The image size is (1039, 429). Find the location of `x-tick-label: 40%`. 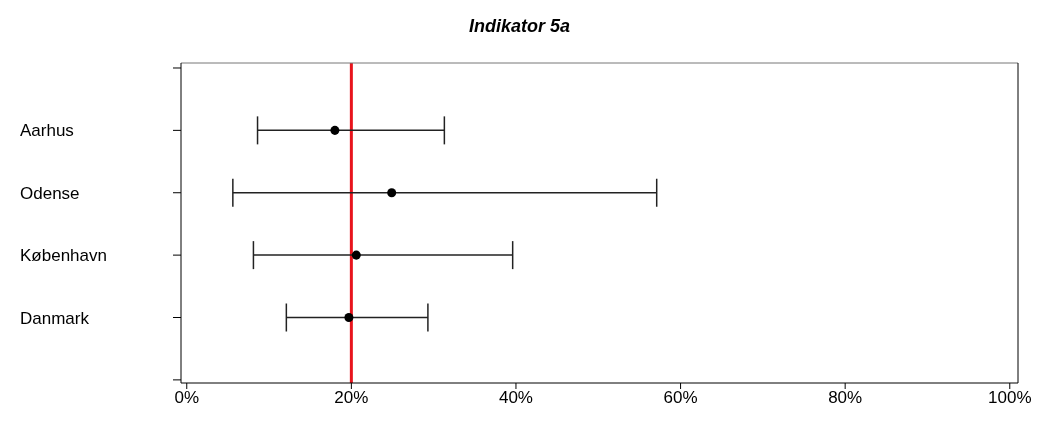

x-tick-label: 40% is located at coordinates (515, 398).